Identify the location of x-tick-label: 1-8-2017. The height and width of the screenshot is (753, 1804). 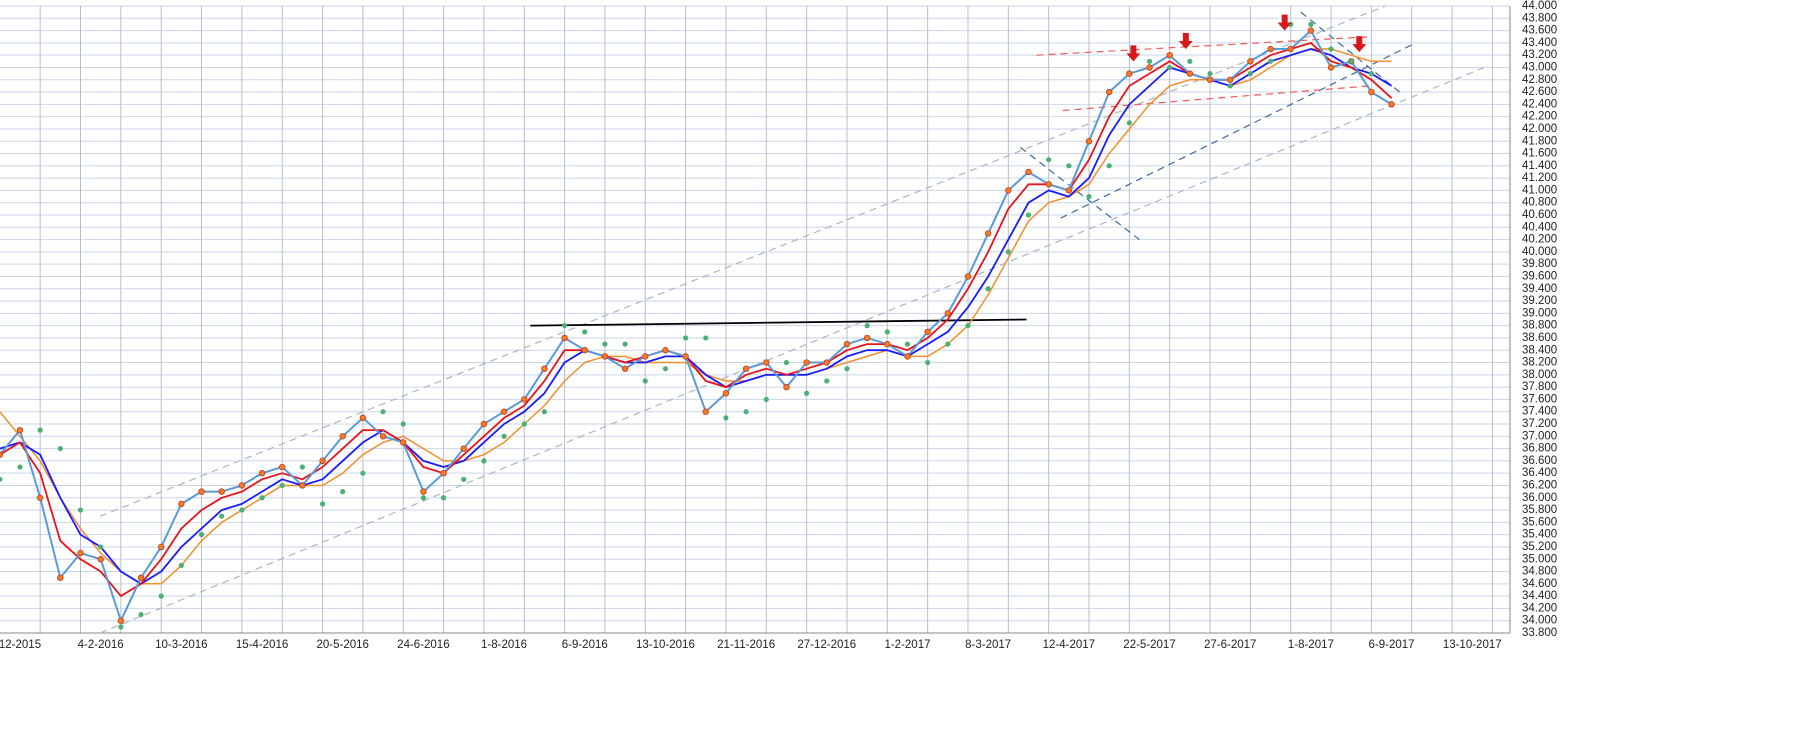
(1311, 645).